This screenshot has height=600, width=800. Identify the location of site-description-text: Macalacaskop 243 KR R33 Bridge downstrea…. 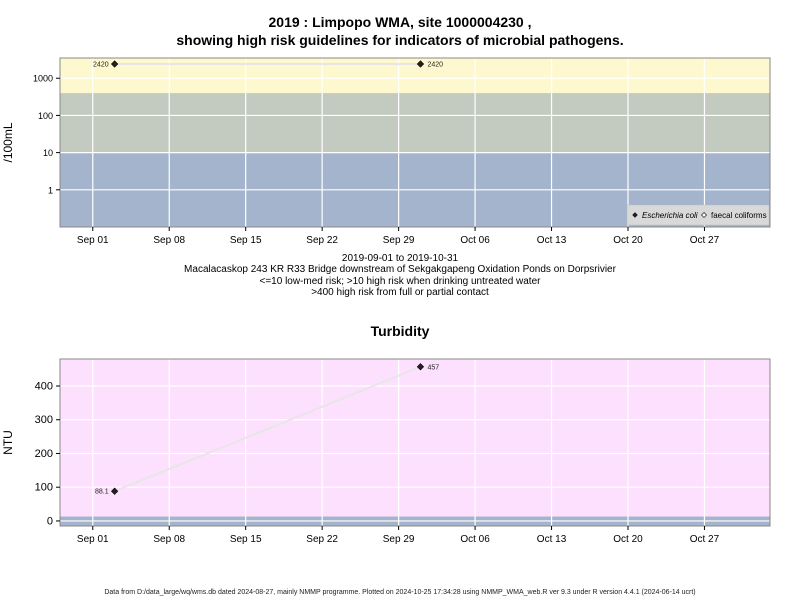
(400, 269).